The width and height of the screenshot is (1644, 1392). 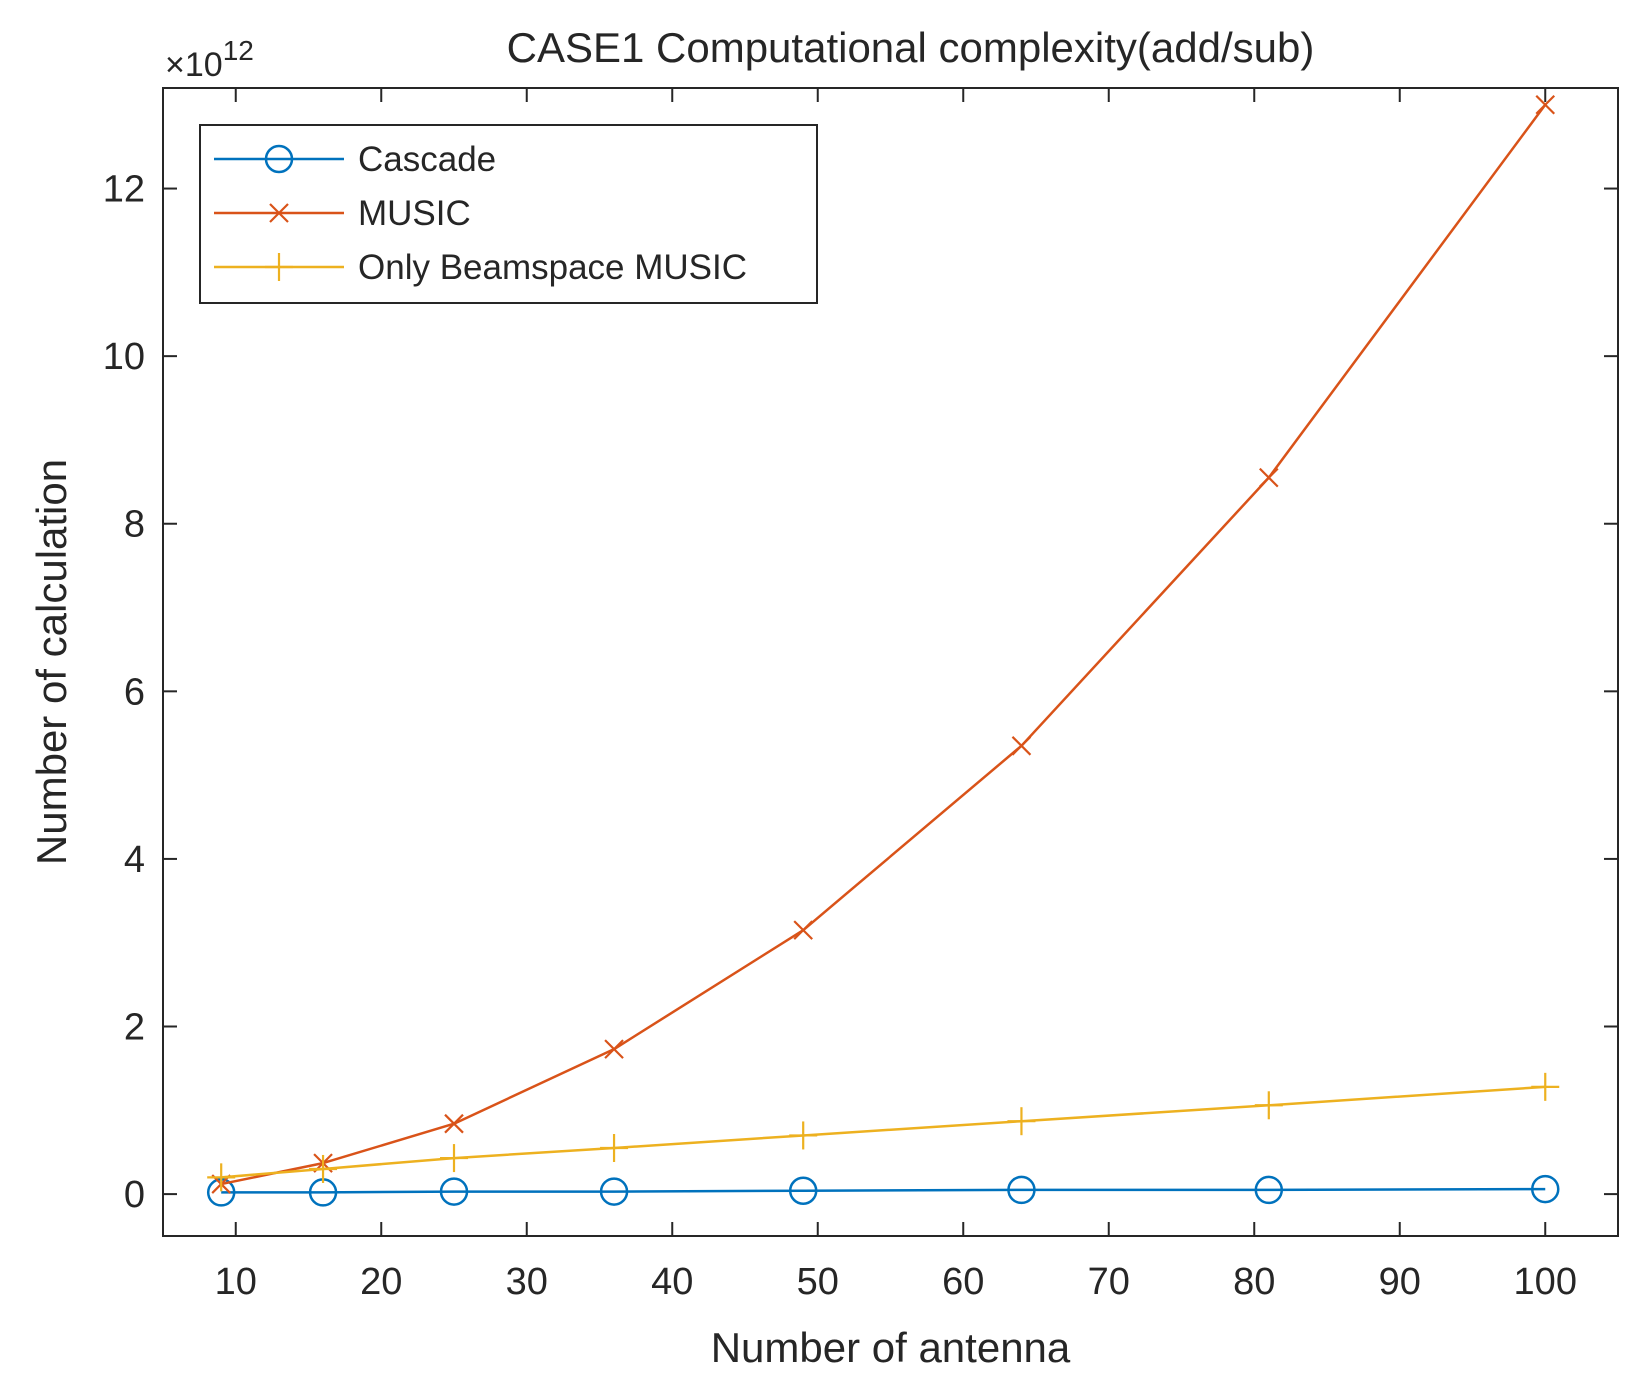 I want to click on x-tick-label: 80, so click(x=1254, y=1282).